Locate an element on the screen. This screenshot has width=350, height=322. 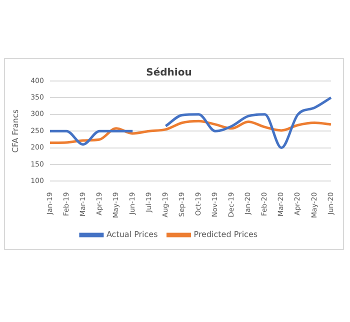
legend-label: Predicted Prices is located at coordinates (226, 235).